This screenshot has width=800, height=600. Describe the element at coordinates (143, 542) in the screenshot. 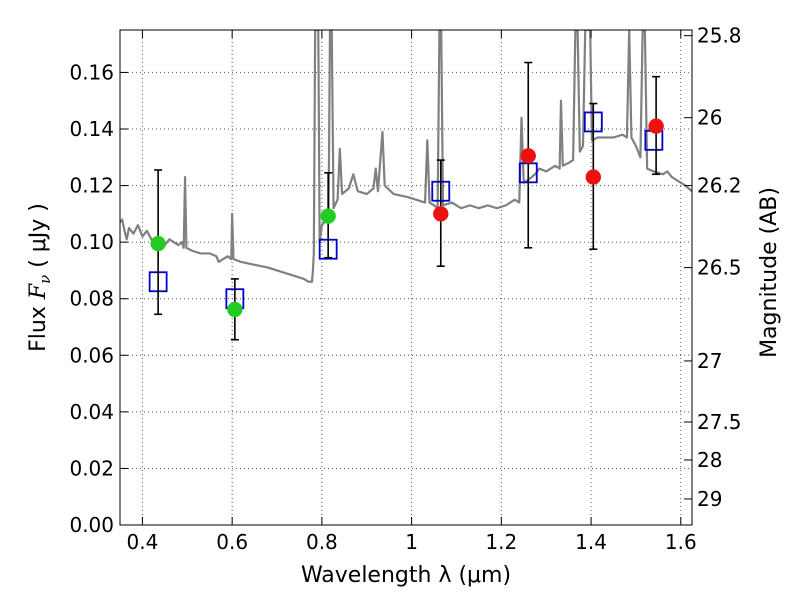

I see `x-tick-label: 0.4` at that location.